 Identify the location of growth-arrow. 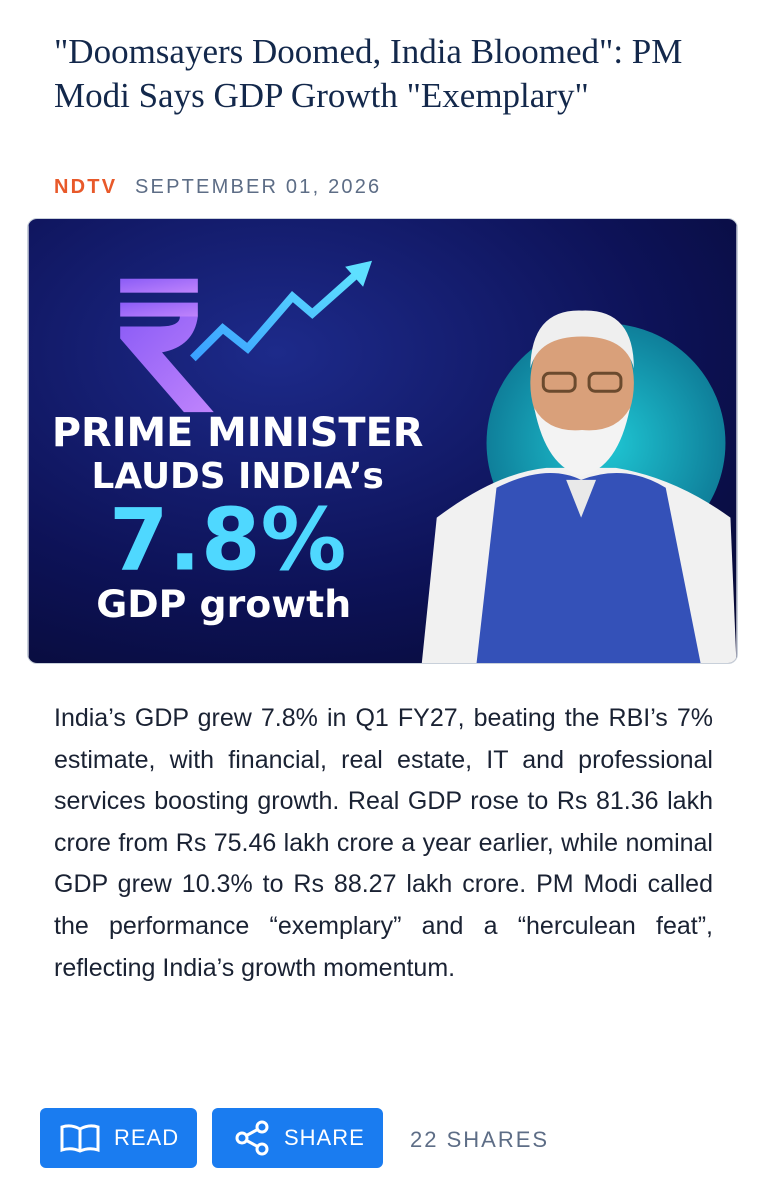
(275, 316).